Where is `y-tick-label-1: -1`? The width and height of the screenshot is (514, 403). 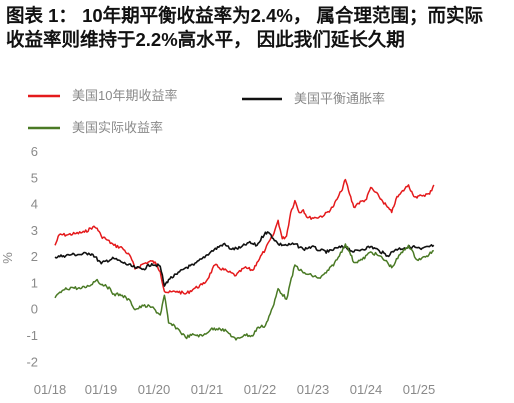
y-tick-label-1: -1 is located at coordinates (32, 335).